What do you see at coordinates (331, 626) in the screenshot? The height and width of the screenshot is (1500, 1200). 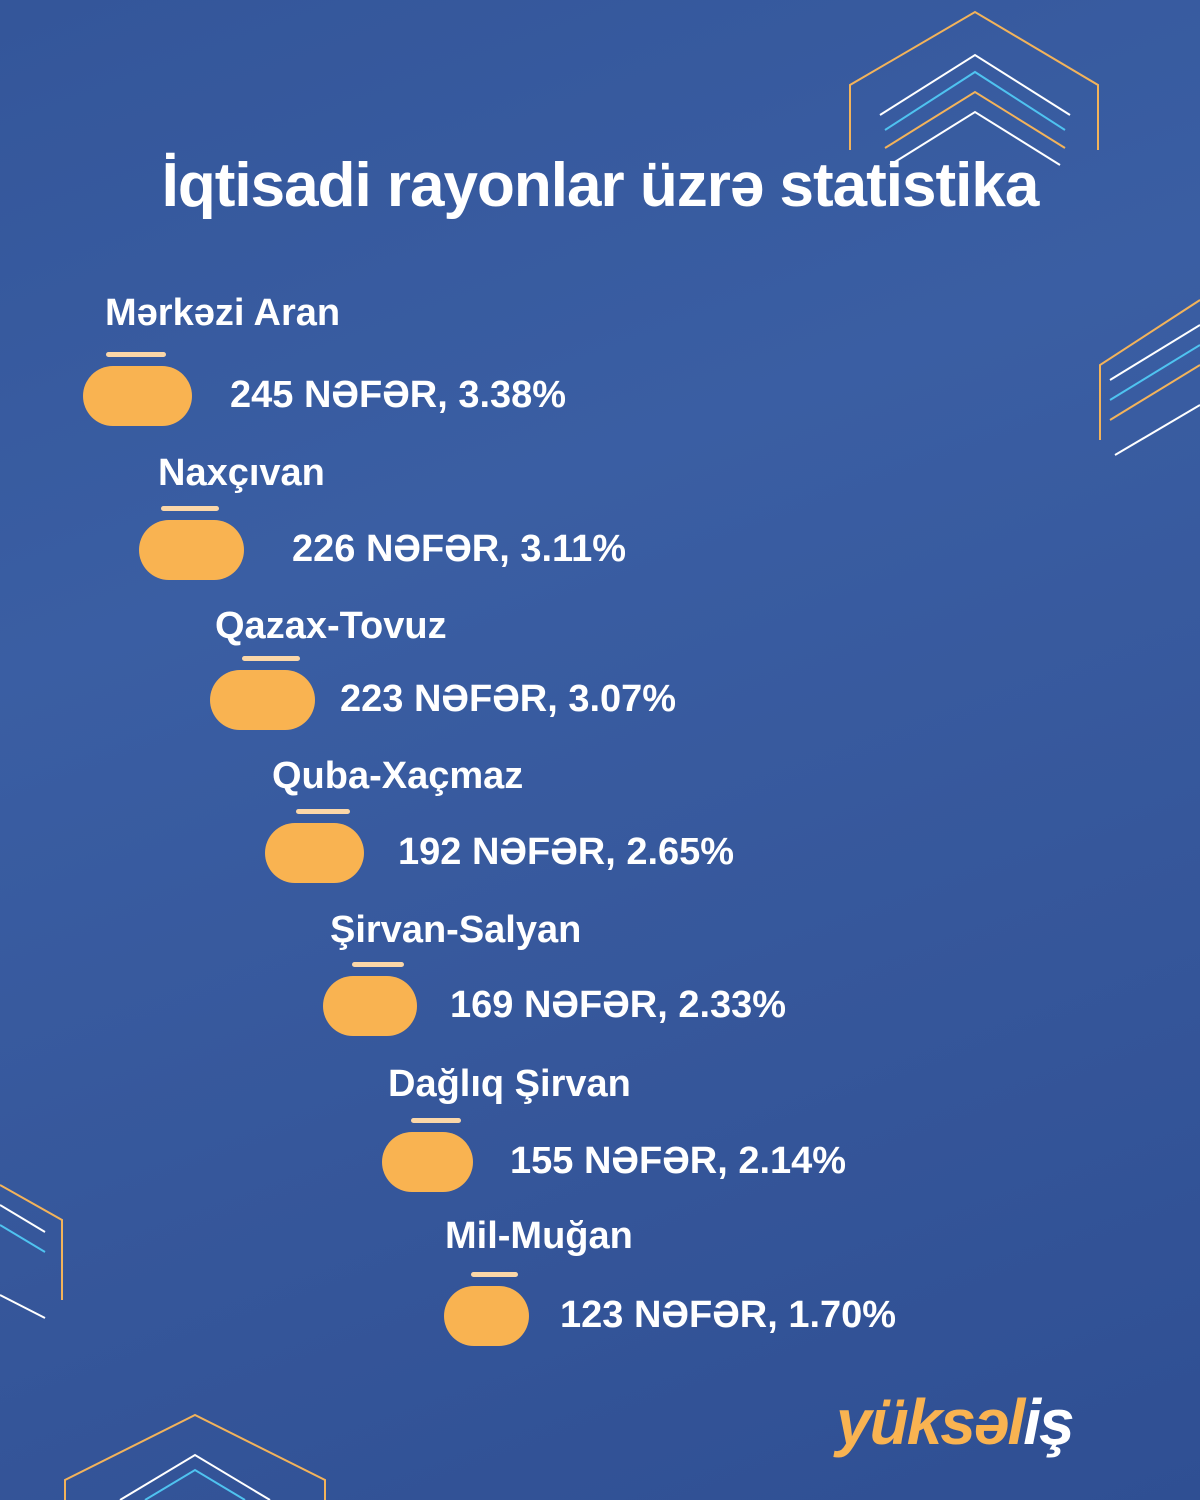 I see `category-label: Qazax-Tovuz` at bounding box center [331, 626].